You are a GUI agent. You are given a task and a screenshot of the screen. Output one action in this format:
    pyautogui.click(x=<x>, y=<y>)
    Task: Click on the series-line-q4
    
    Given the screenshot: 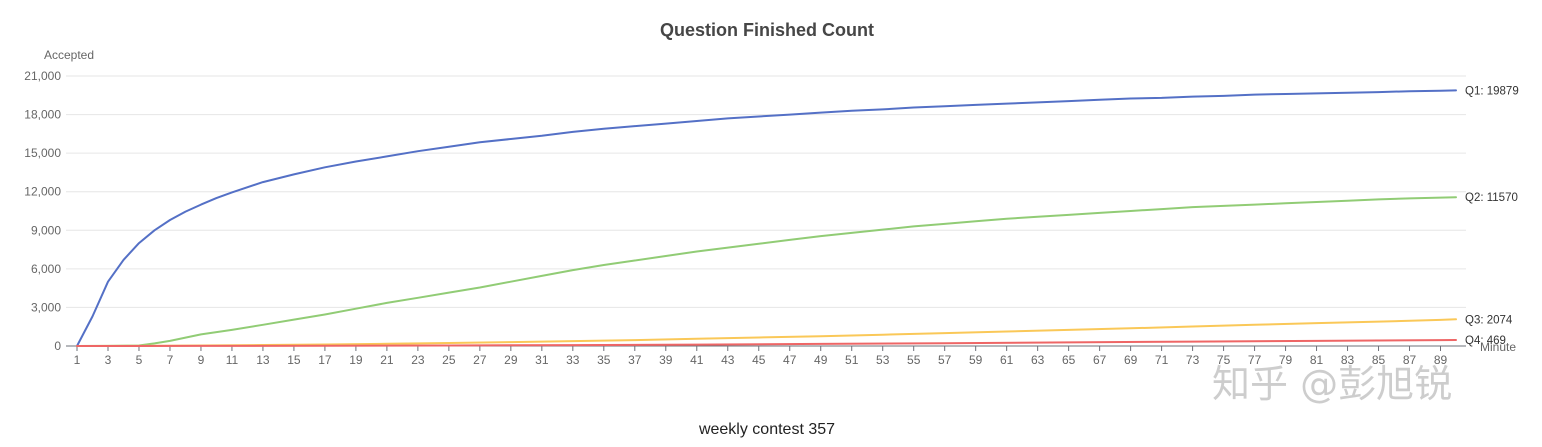 What is the action you would take?
    pyautogui.click(x=766, y=343)
    